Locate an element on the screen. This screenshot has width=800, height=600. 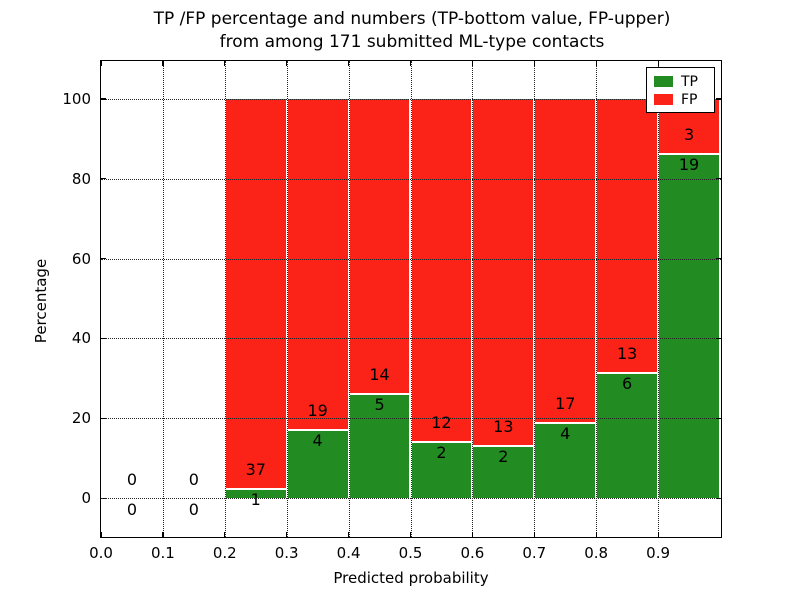
fp-count-label: 37 is located at coordinates (255, 469).